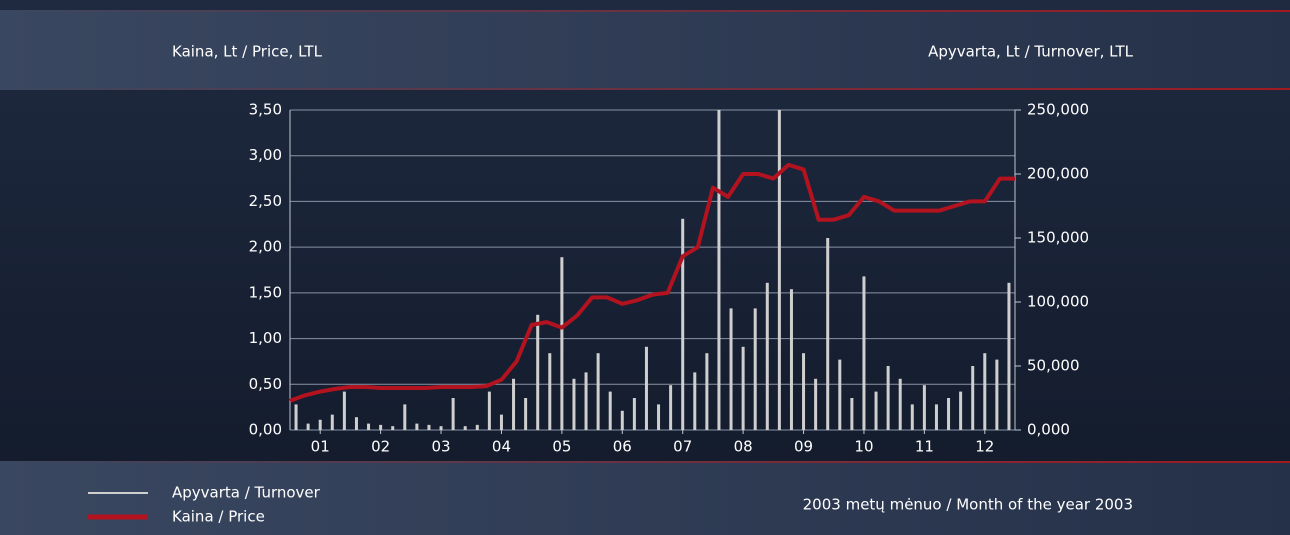 The image size is (1290, 535). What do you see at coordinates (1058, 238) in the screenshot?
I see `y2-tick-label: 150,000` at bounding box center [1058, 238].